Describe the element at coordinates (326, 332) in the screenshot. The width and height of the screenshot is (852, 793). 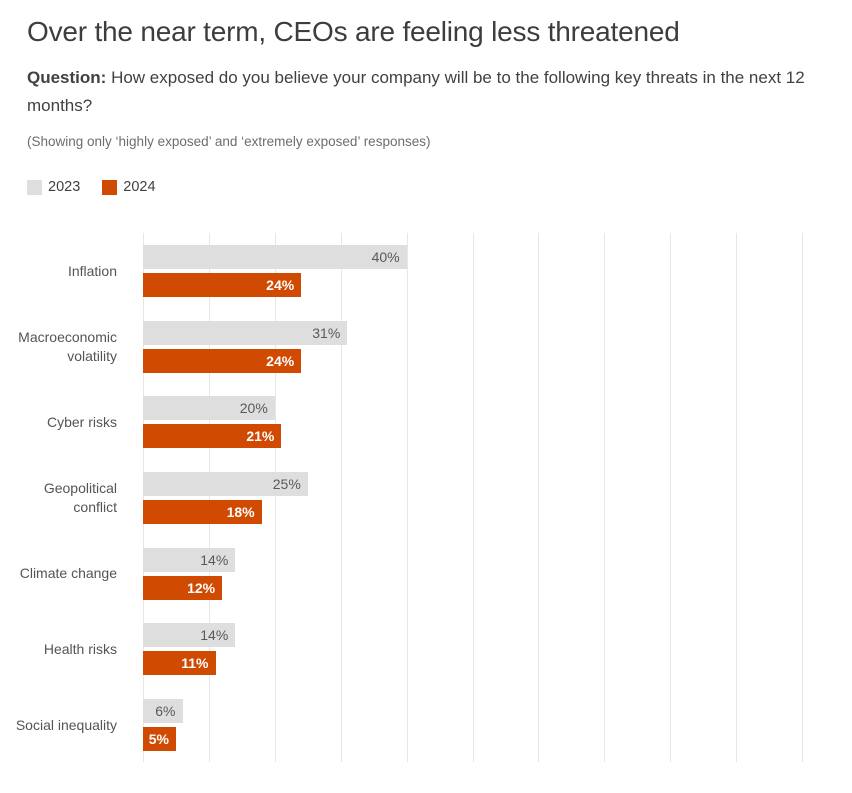
I see `bar-value-2023: 31%` at that location.